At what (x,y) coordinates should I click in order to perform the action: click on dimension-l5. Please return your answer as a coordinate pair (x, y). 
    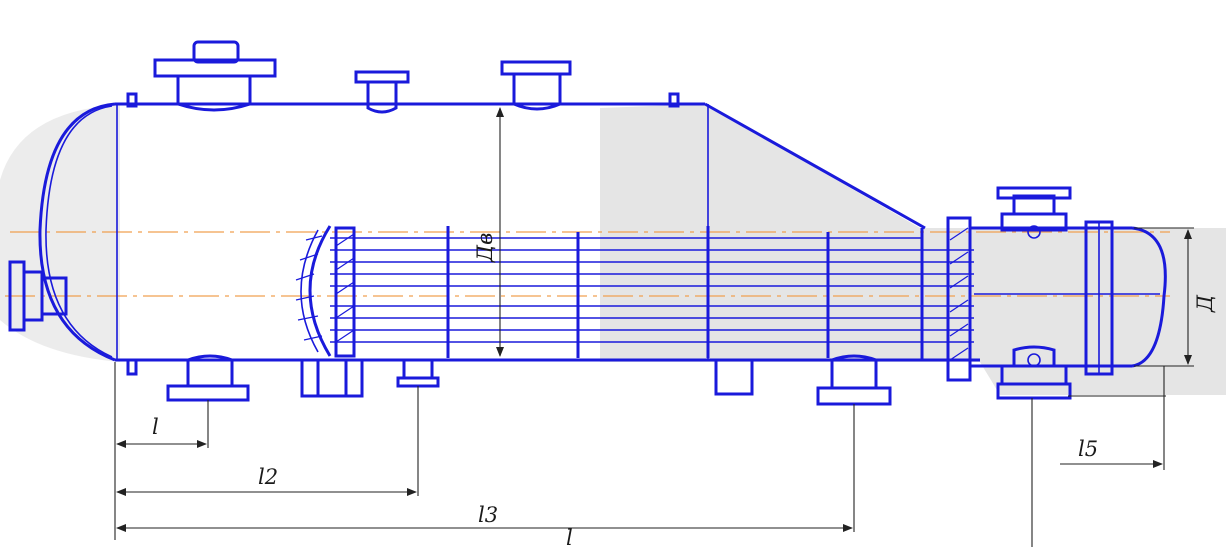
    Looking at the image, I should click on (1113, 418).